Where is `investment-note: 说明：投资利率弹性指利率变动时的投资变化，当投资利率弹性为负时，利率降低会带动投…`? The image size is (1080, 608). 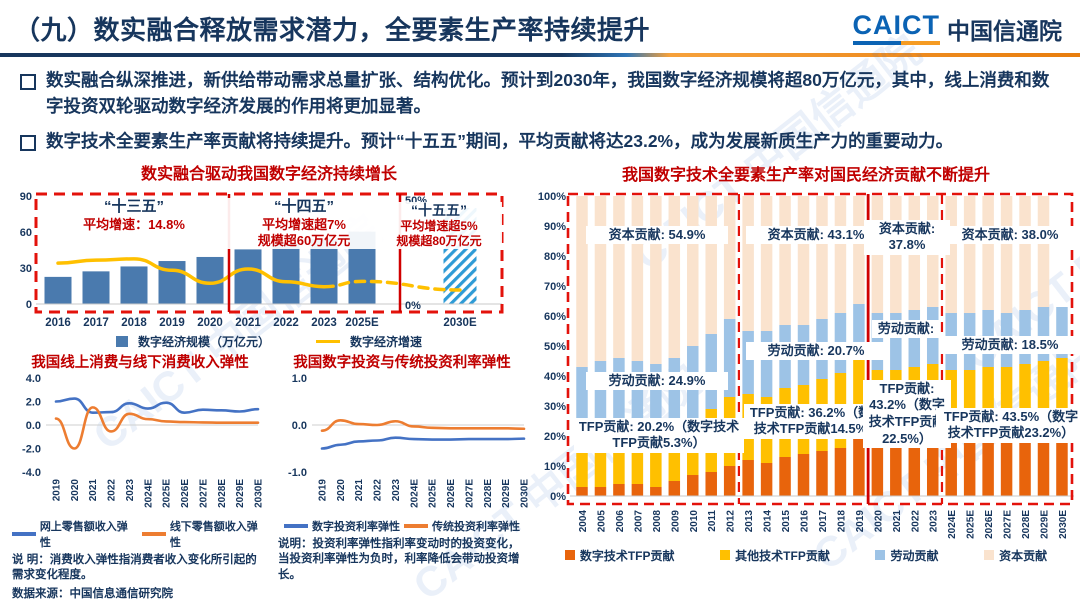 investment-note: 说明：投资利率弹性指利率变动时的投资变化，当投资利率弹性为负时，利率降低会带动投… is located at coordinates (399, 559).